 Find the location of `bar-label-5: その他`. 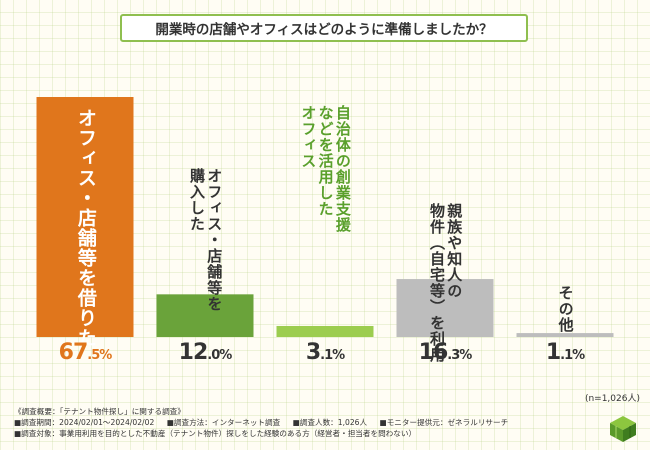

bar-label-5: その他 is located at coordinates (565, 309).